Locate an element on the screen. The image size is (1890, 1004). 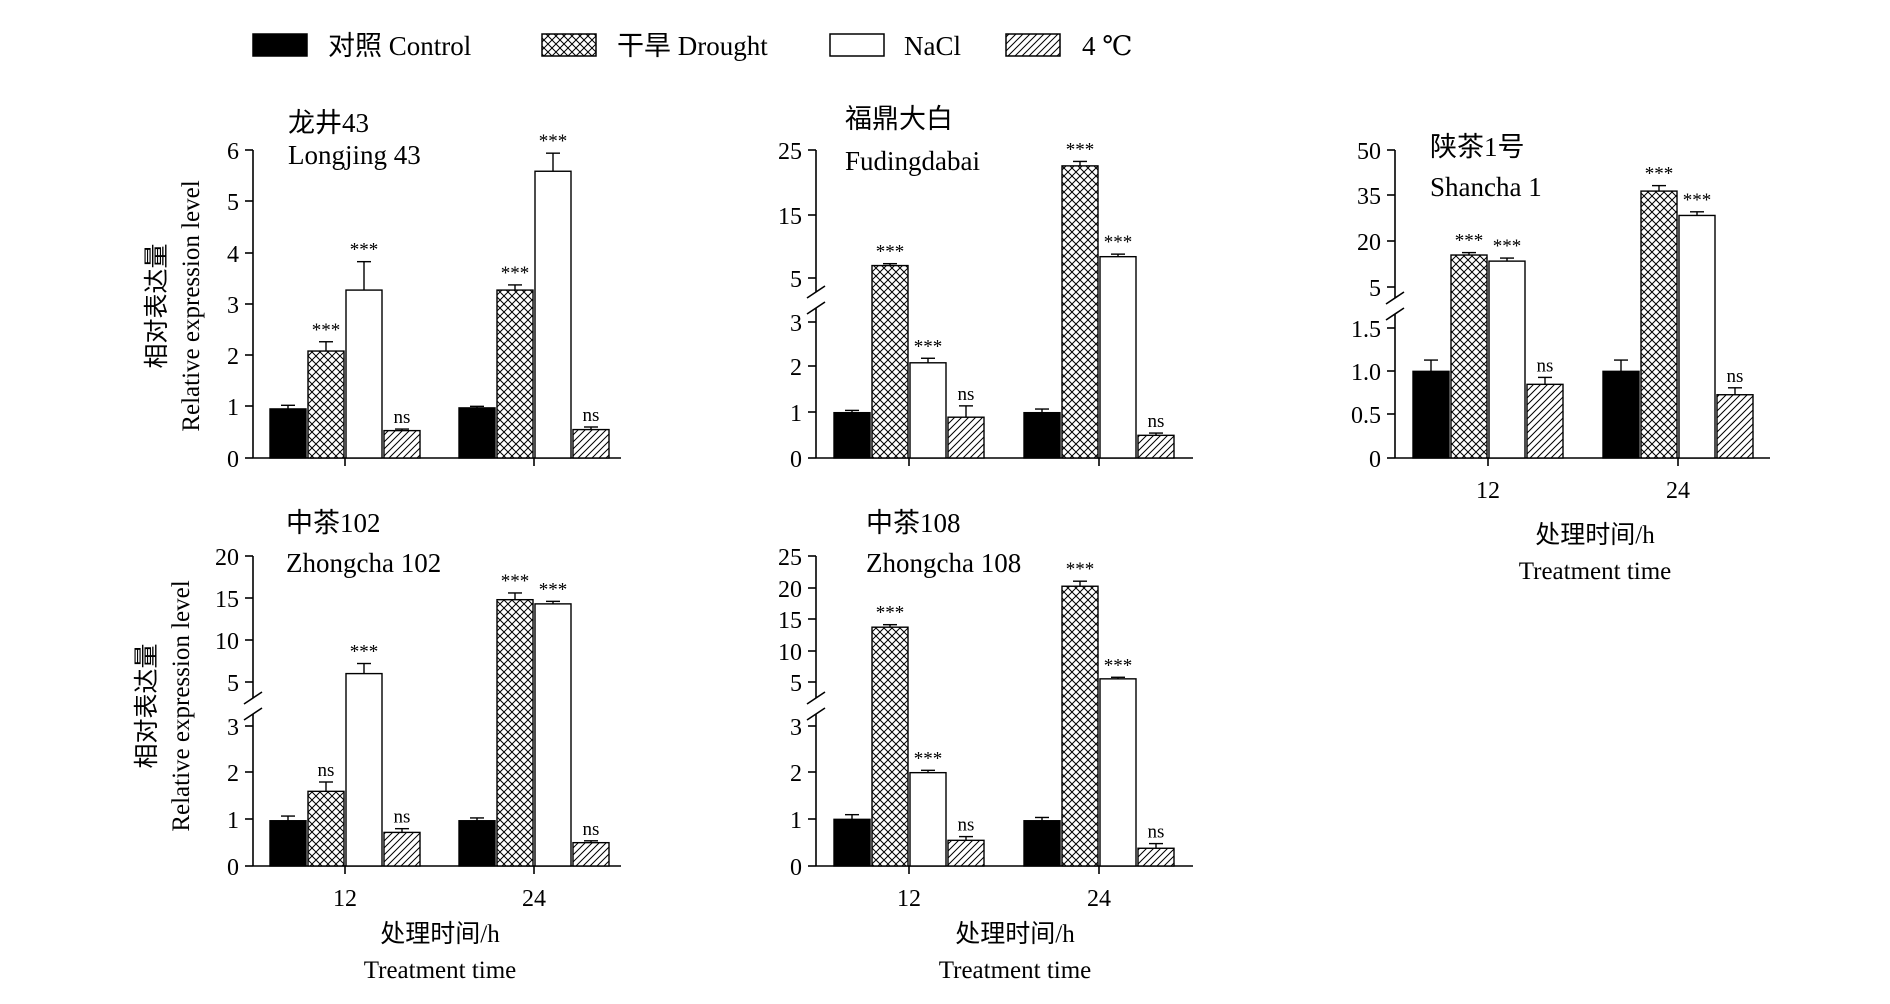
legend-item-drought: 干旱 Drought is located at coordinates (654, 46).